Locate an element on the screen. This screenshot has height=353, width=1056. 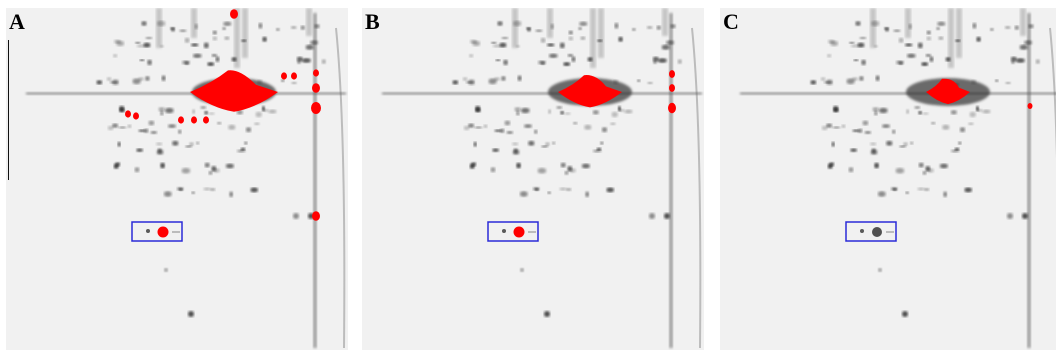
panel-label-b: B is located at coordinates (372, 21).